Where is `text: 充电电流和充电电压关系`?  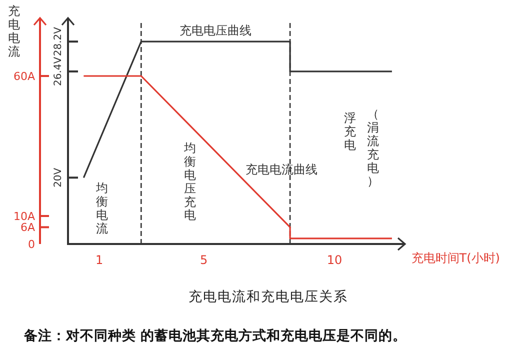 text: 充电电流和充电电压关系 is located at coordinates (268, 297).